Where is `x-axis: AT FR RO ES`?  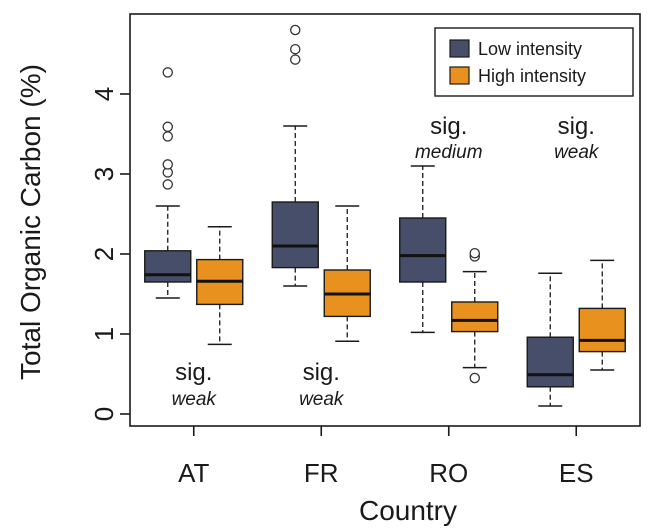 x-axis: AT FR RO ES is located at coordinates (386, 457).